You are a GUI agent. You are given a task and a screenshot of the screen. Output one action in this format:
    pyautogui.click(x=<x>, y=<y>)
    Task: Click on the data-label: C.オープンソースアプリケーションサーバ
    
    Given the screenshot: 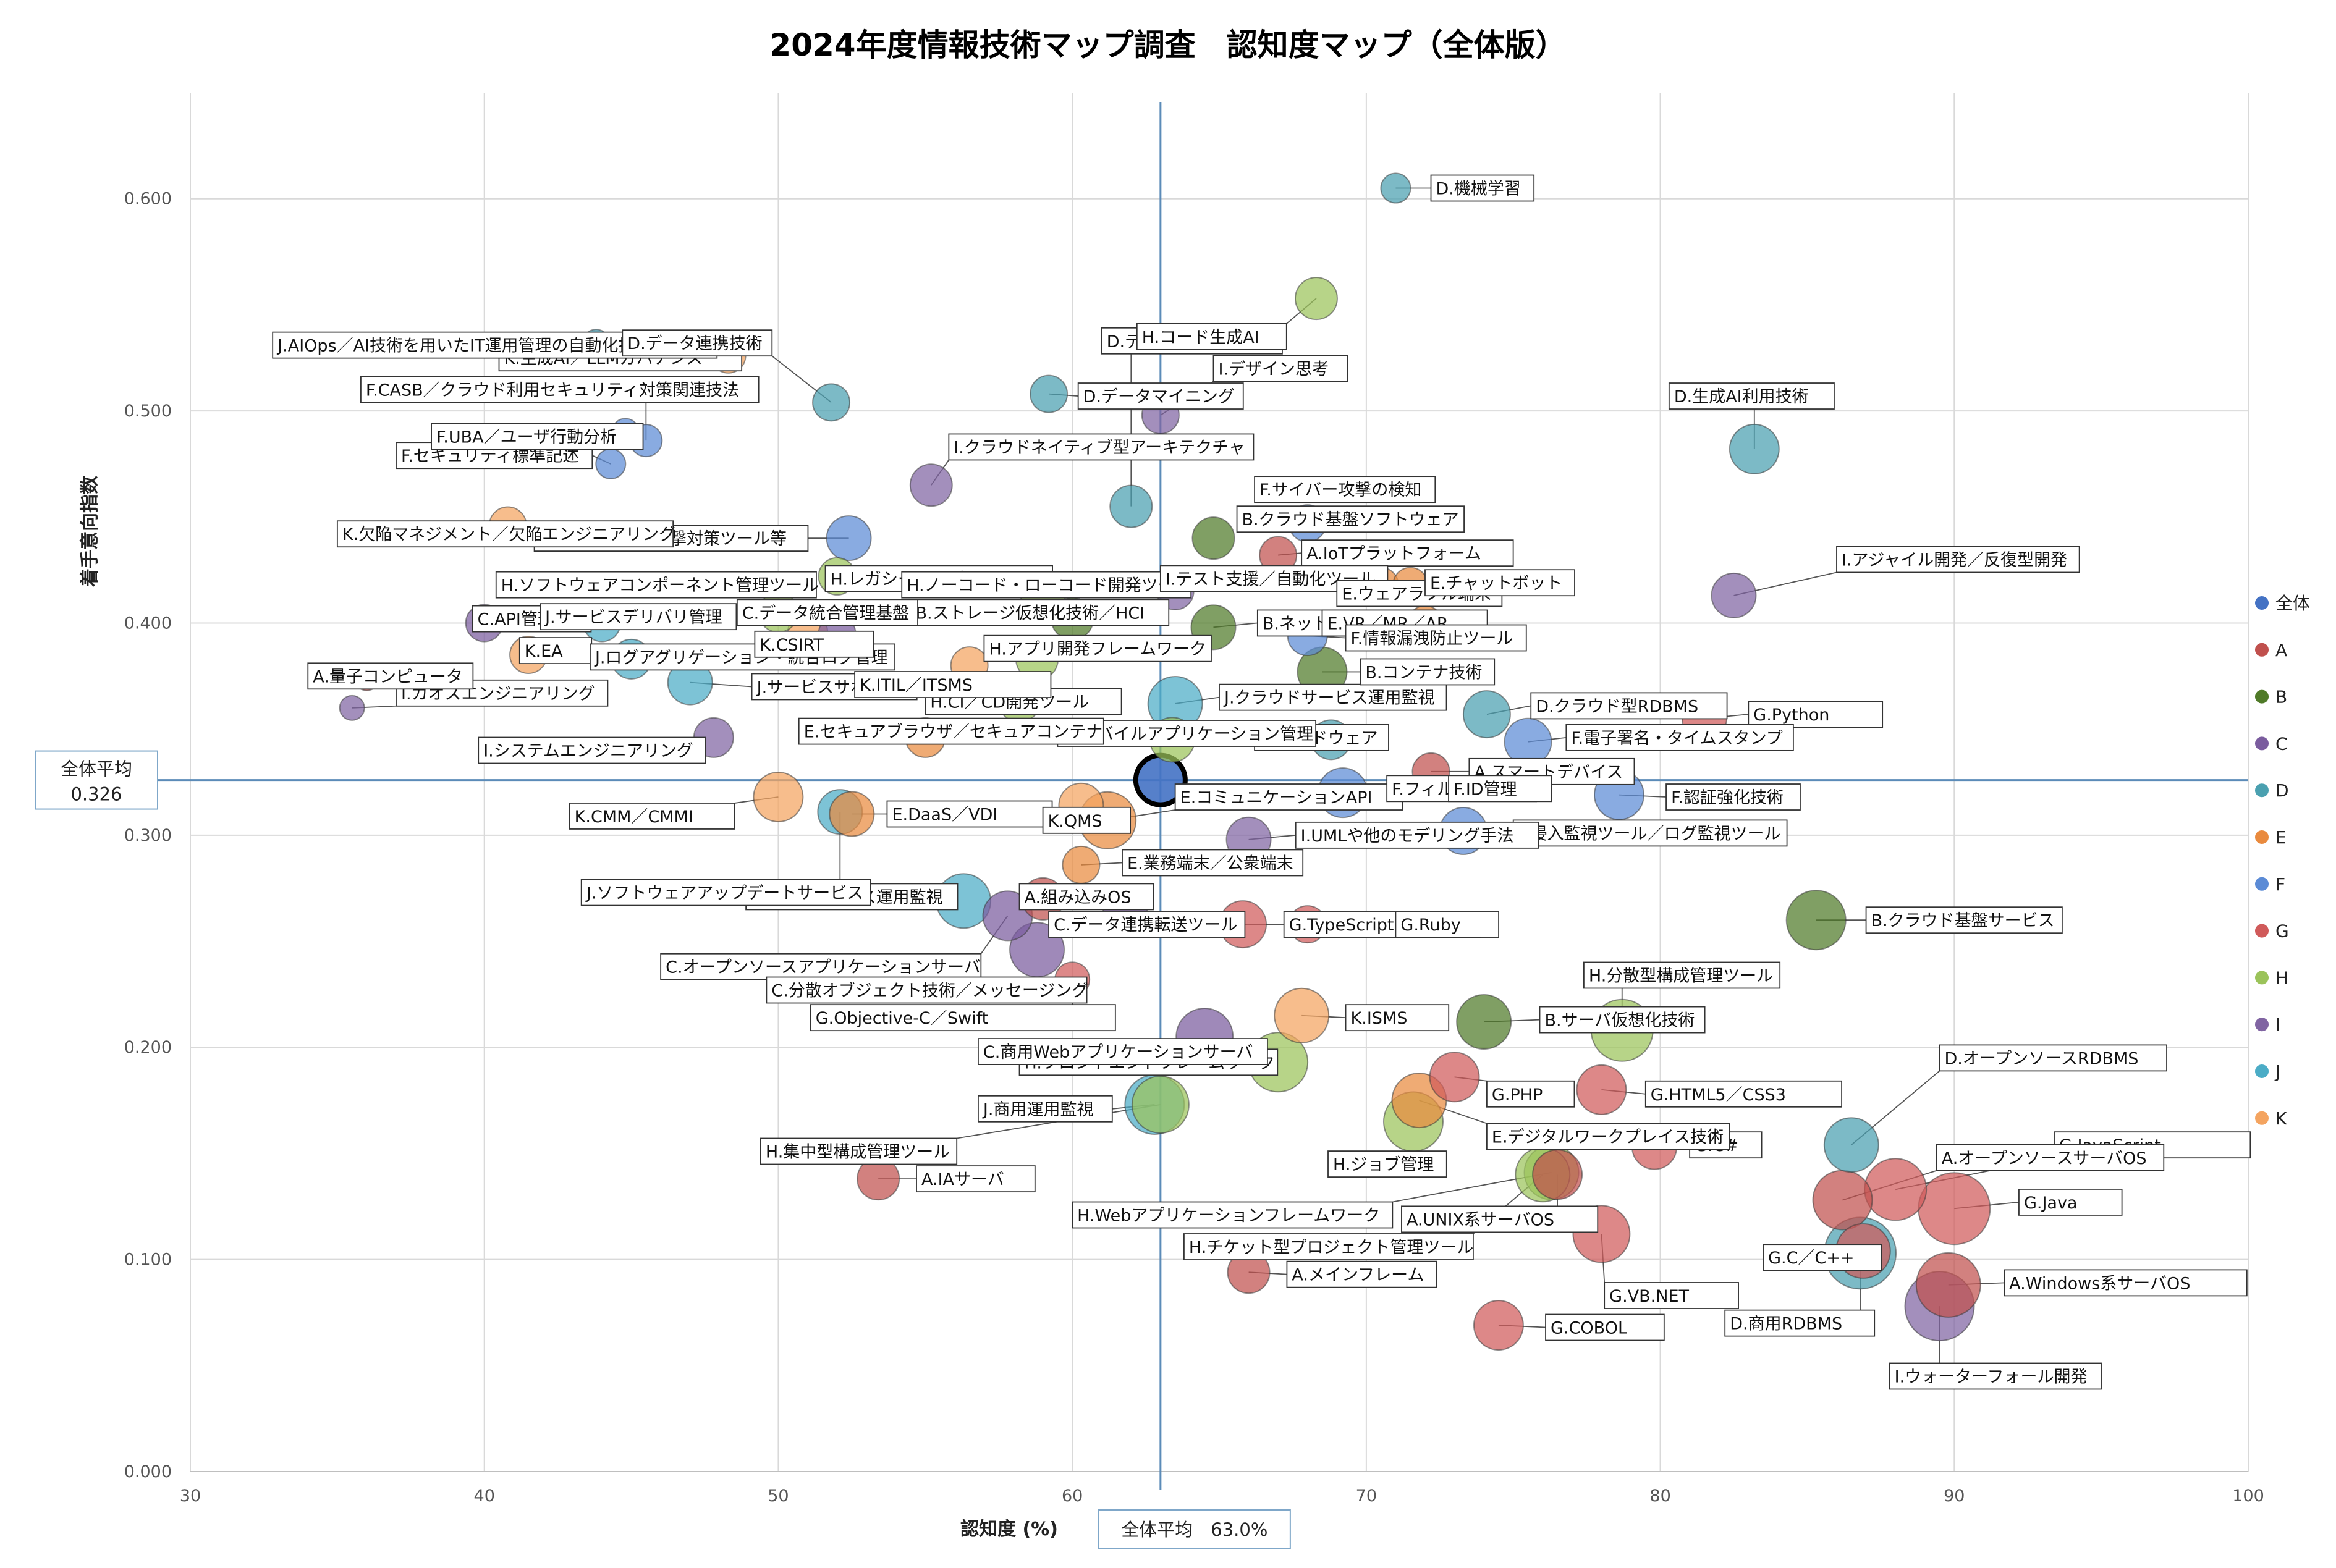 What is the action you would take?
    pyautogui.click(x=823, y=967)
    